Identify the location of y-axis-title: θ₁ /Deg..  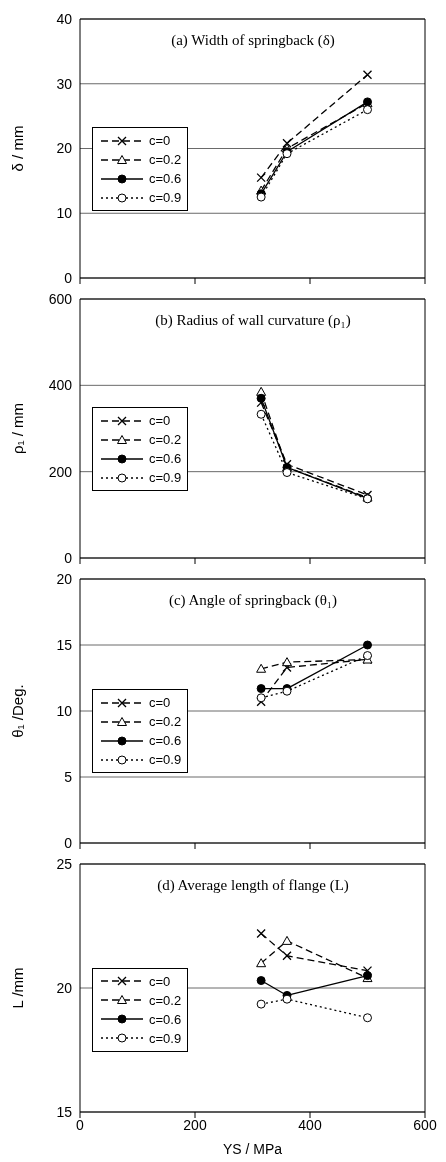
(18, 711).